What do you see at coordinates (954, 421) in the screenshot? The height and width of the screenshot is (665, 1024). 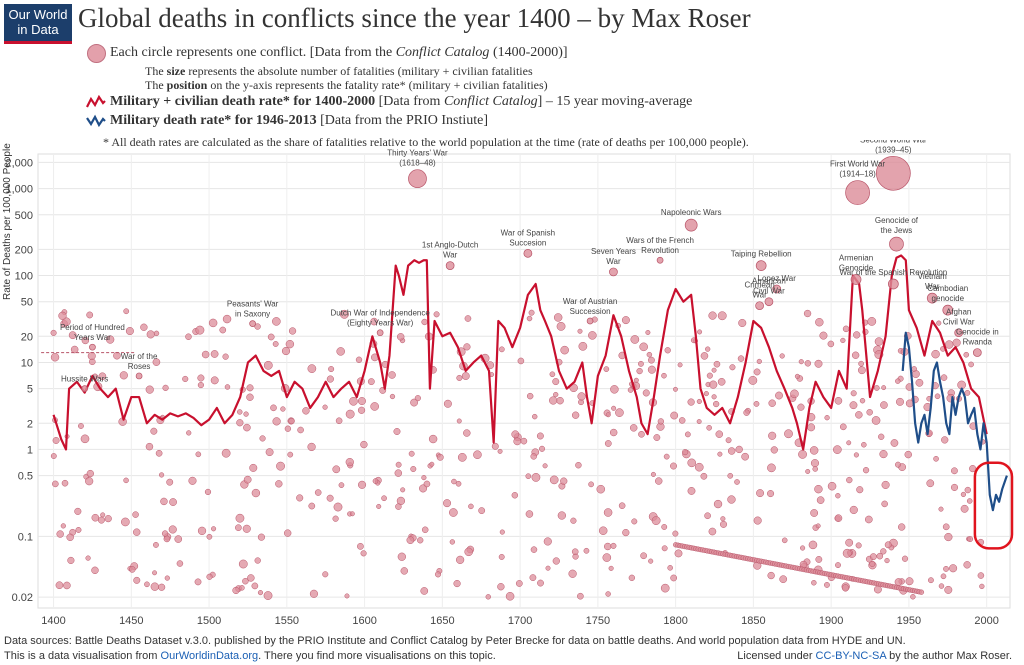 I see `military-rate-line` at bounding box center [954, 421].